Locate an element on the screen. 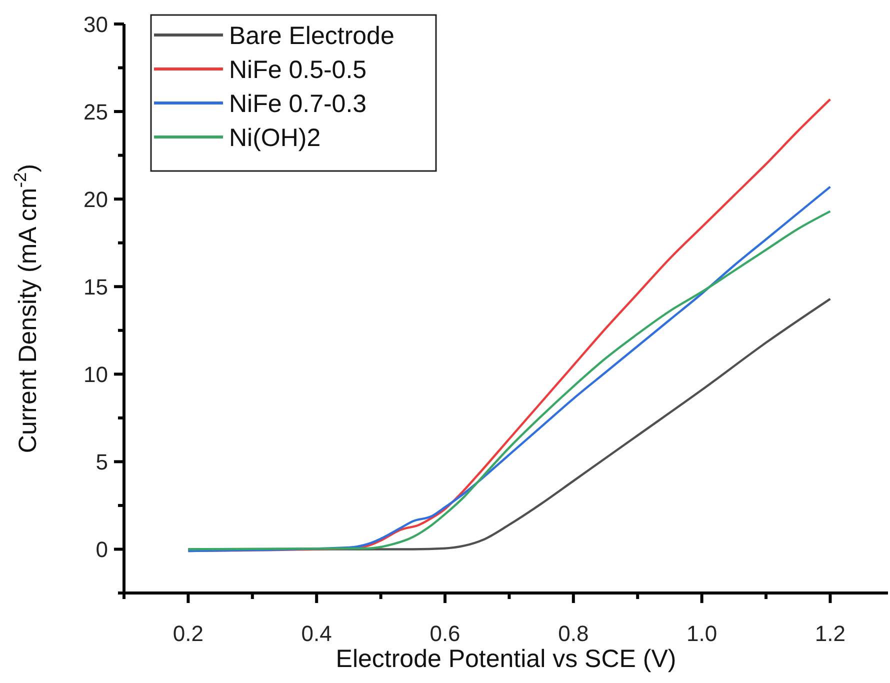 Image resolution: width=890 pixels, height=683 pixels. y-tick-label: 15 is located at coordinates (96, 287).